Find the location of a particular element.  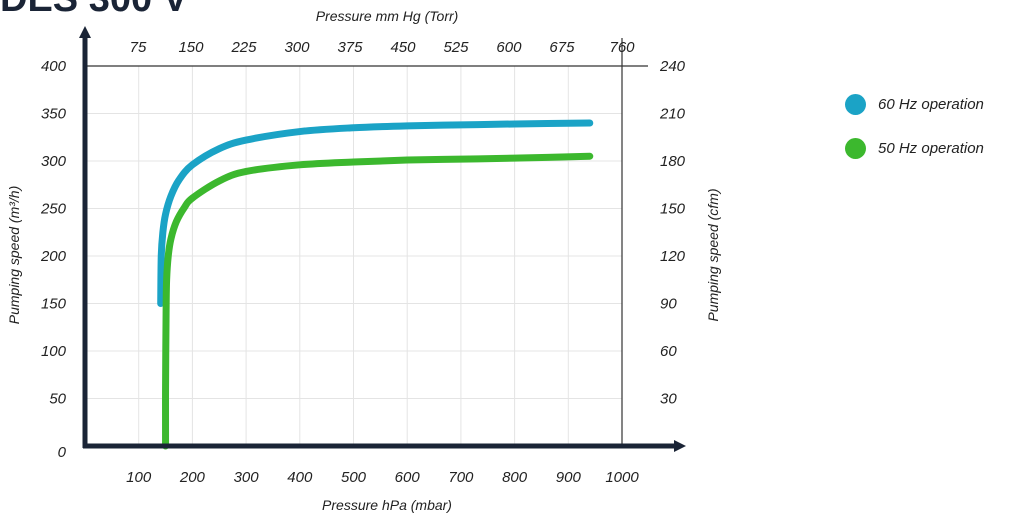

y-tick-label-left: 50 is located at coordinates (57, 399).